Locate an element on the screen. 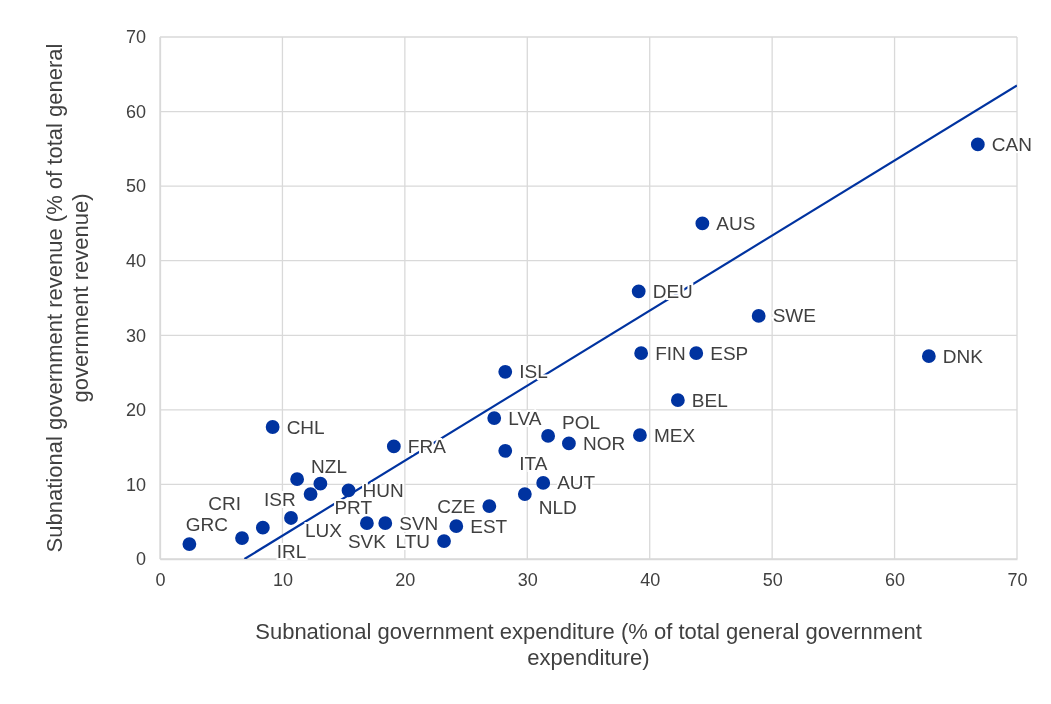  x-tick-label: 50 is located at coordinates (772, 579).